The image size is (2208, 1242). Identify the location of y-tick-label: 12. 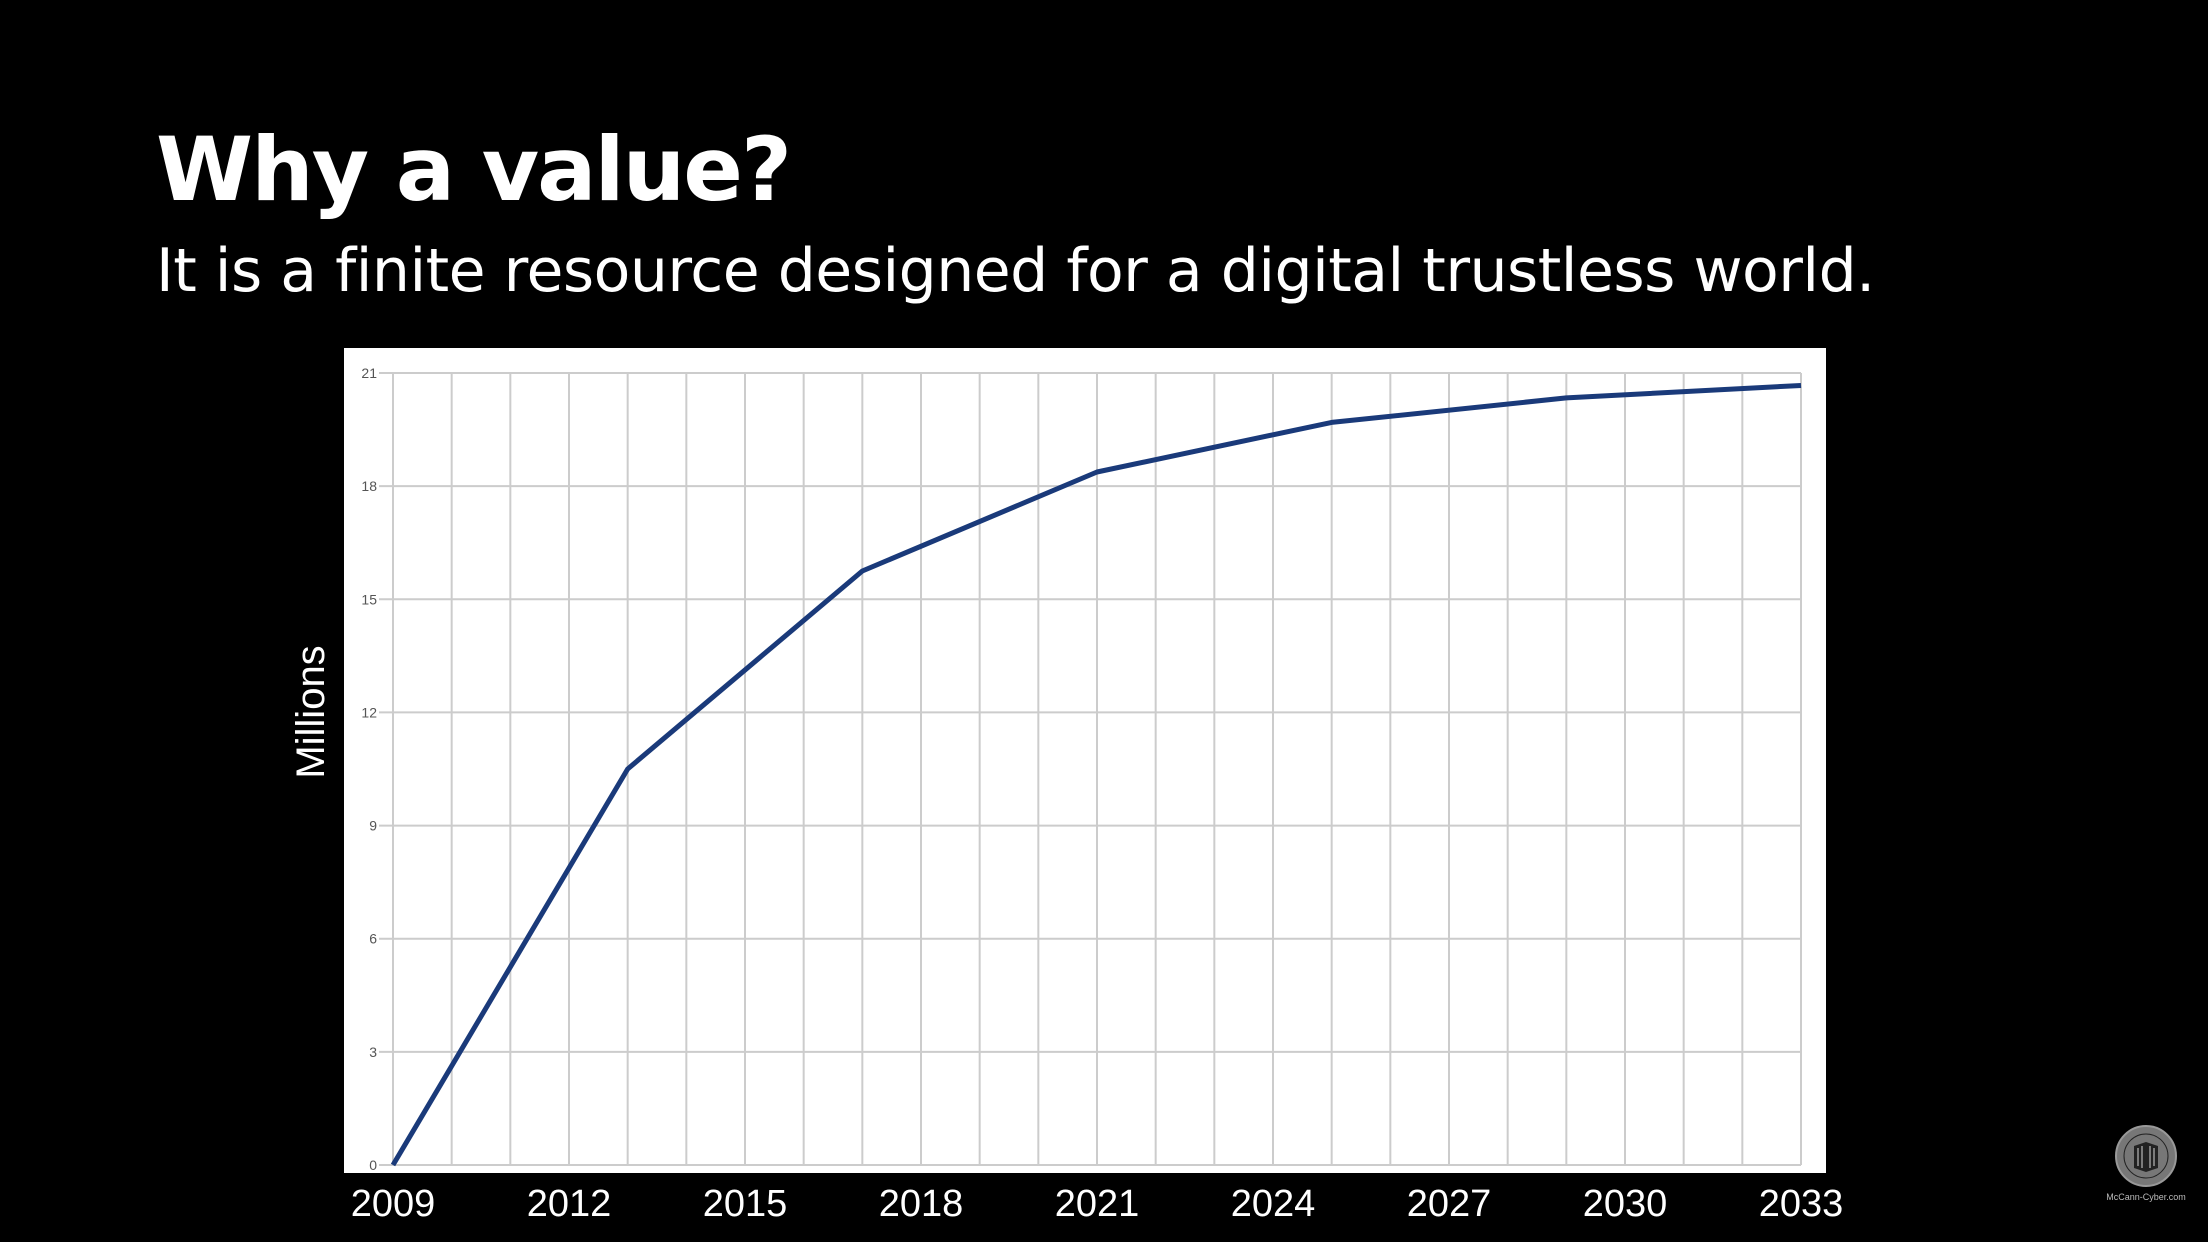
(369, 712).